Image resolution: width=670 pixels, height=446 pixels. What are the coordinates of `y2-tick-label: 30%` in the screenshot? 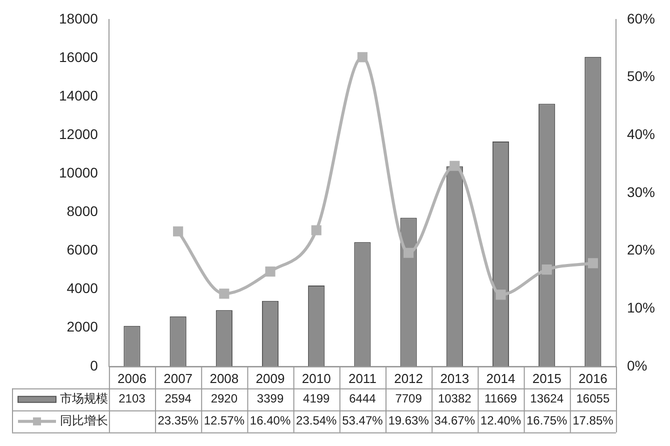 It's located at (641, 192).